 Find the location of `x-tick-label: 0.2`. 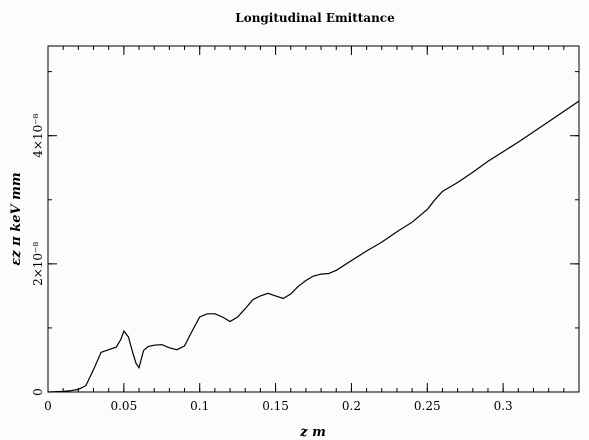

x-tick-label: 0.2 is located at coordinates (351, 406).